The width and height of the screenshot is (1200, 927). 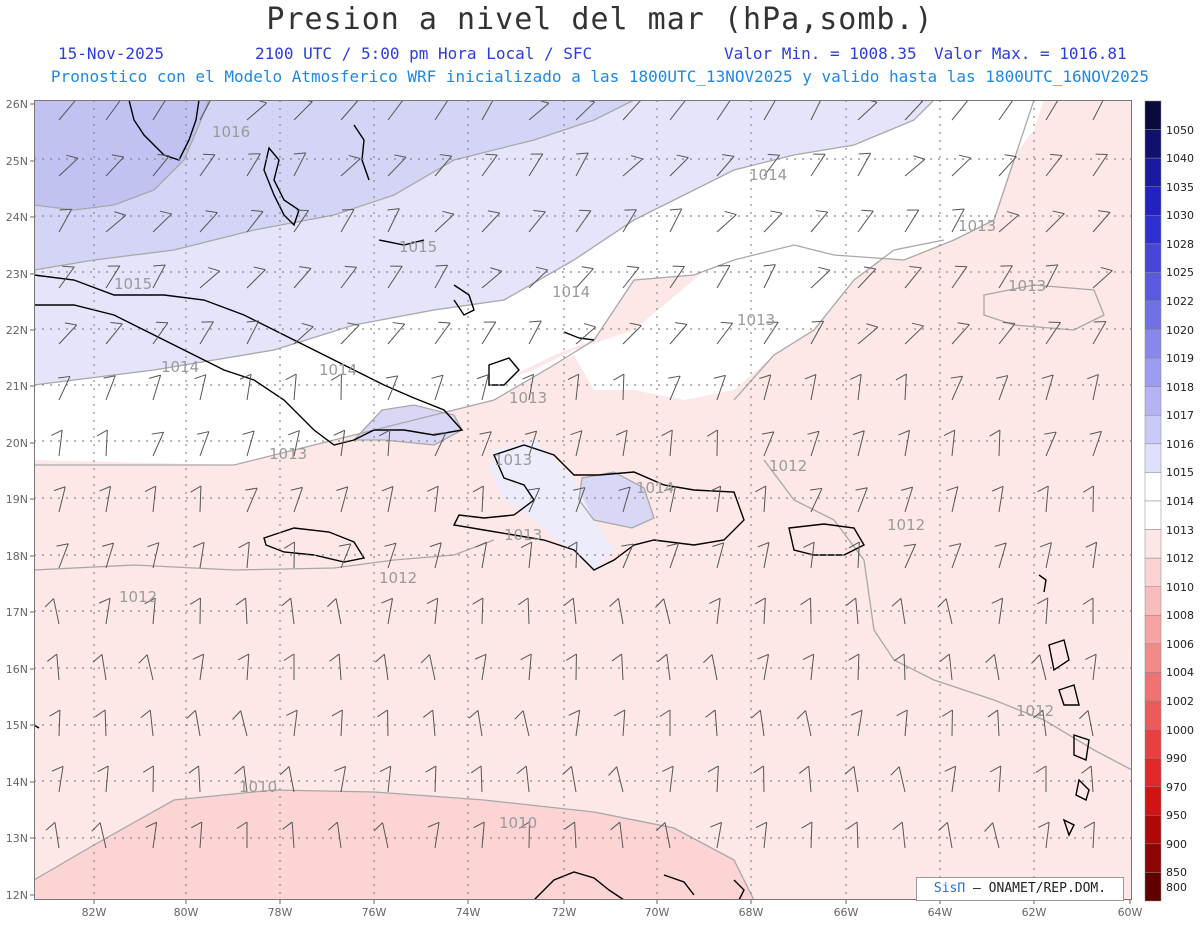 I want to click on legend-value: 950, so click(x=1176, y=816).